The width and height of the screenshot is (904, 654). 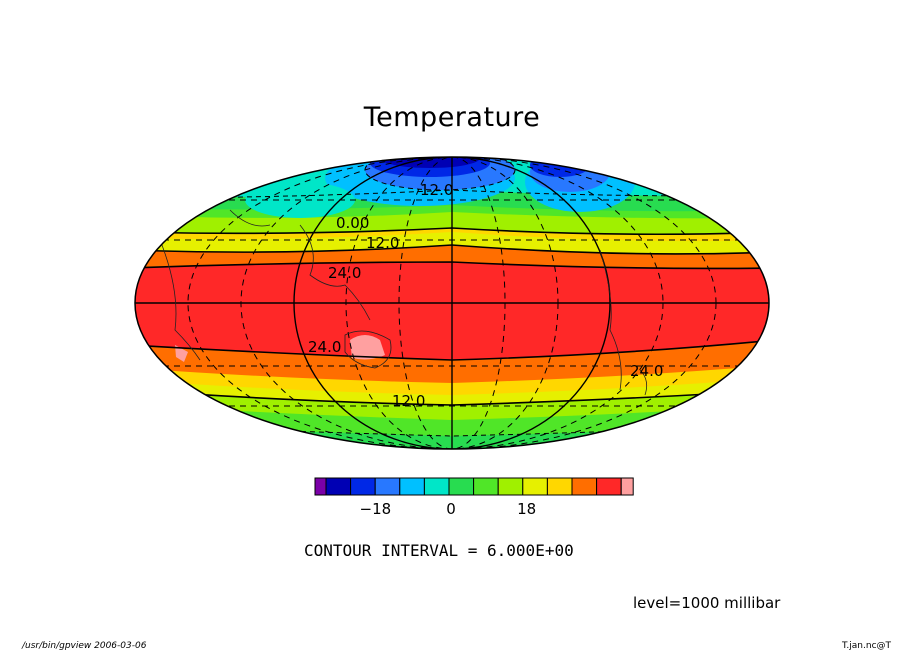 I want to click on colorbar-tick-label: −18, so click(x=375, y=509).